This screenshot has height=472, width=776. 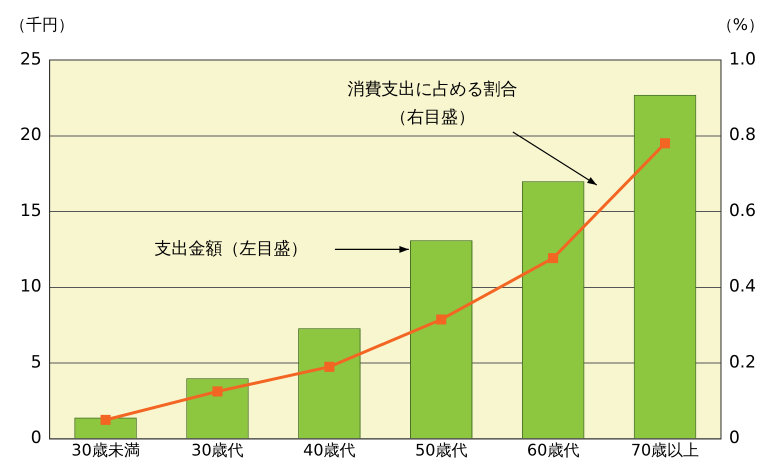 What do you see at coordinates (432, 90) in the screenshot?
I see `annotation: 消費支出に占める割合` at bounding box center [432, 90].